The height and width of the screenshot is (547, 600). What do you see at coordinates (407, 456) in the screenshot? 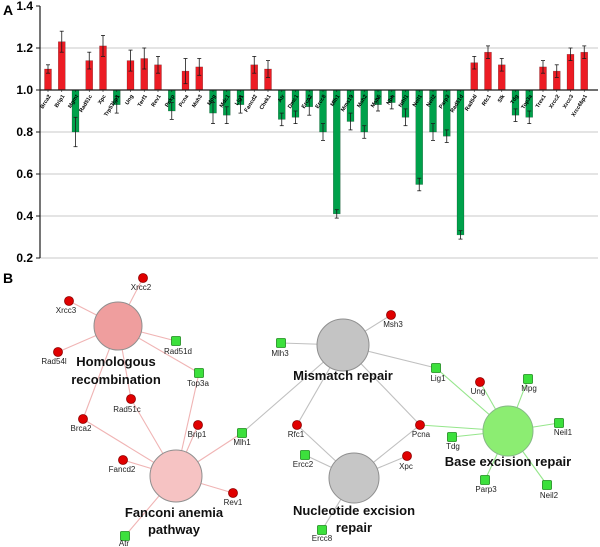
I see `gene-node-up-xpc` at bounding box center [407, 456].